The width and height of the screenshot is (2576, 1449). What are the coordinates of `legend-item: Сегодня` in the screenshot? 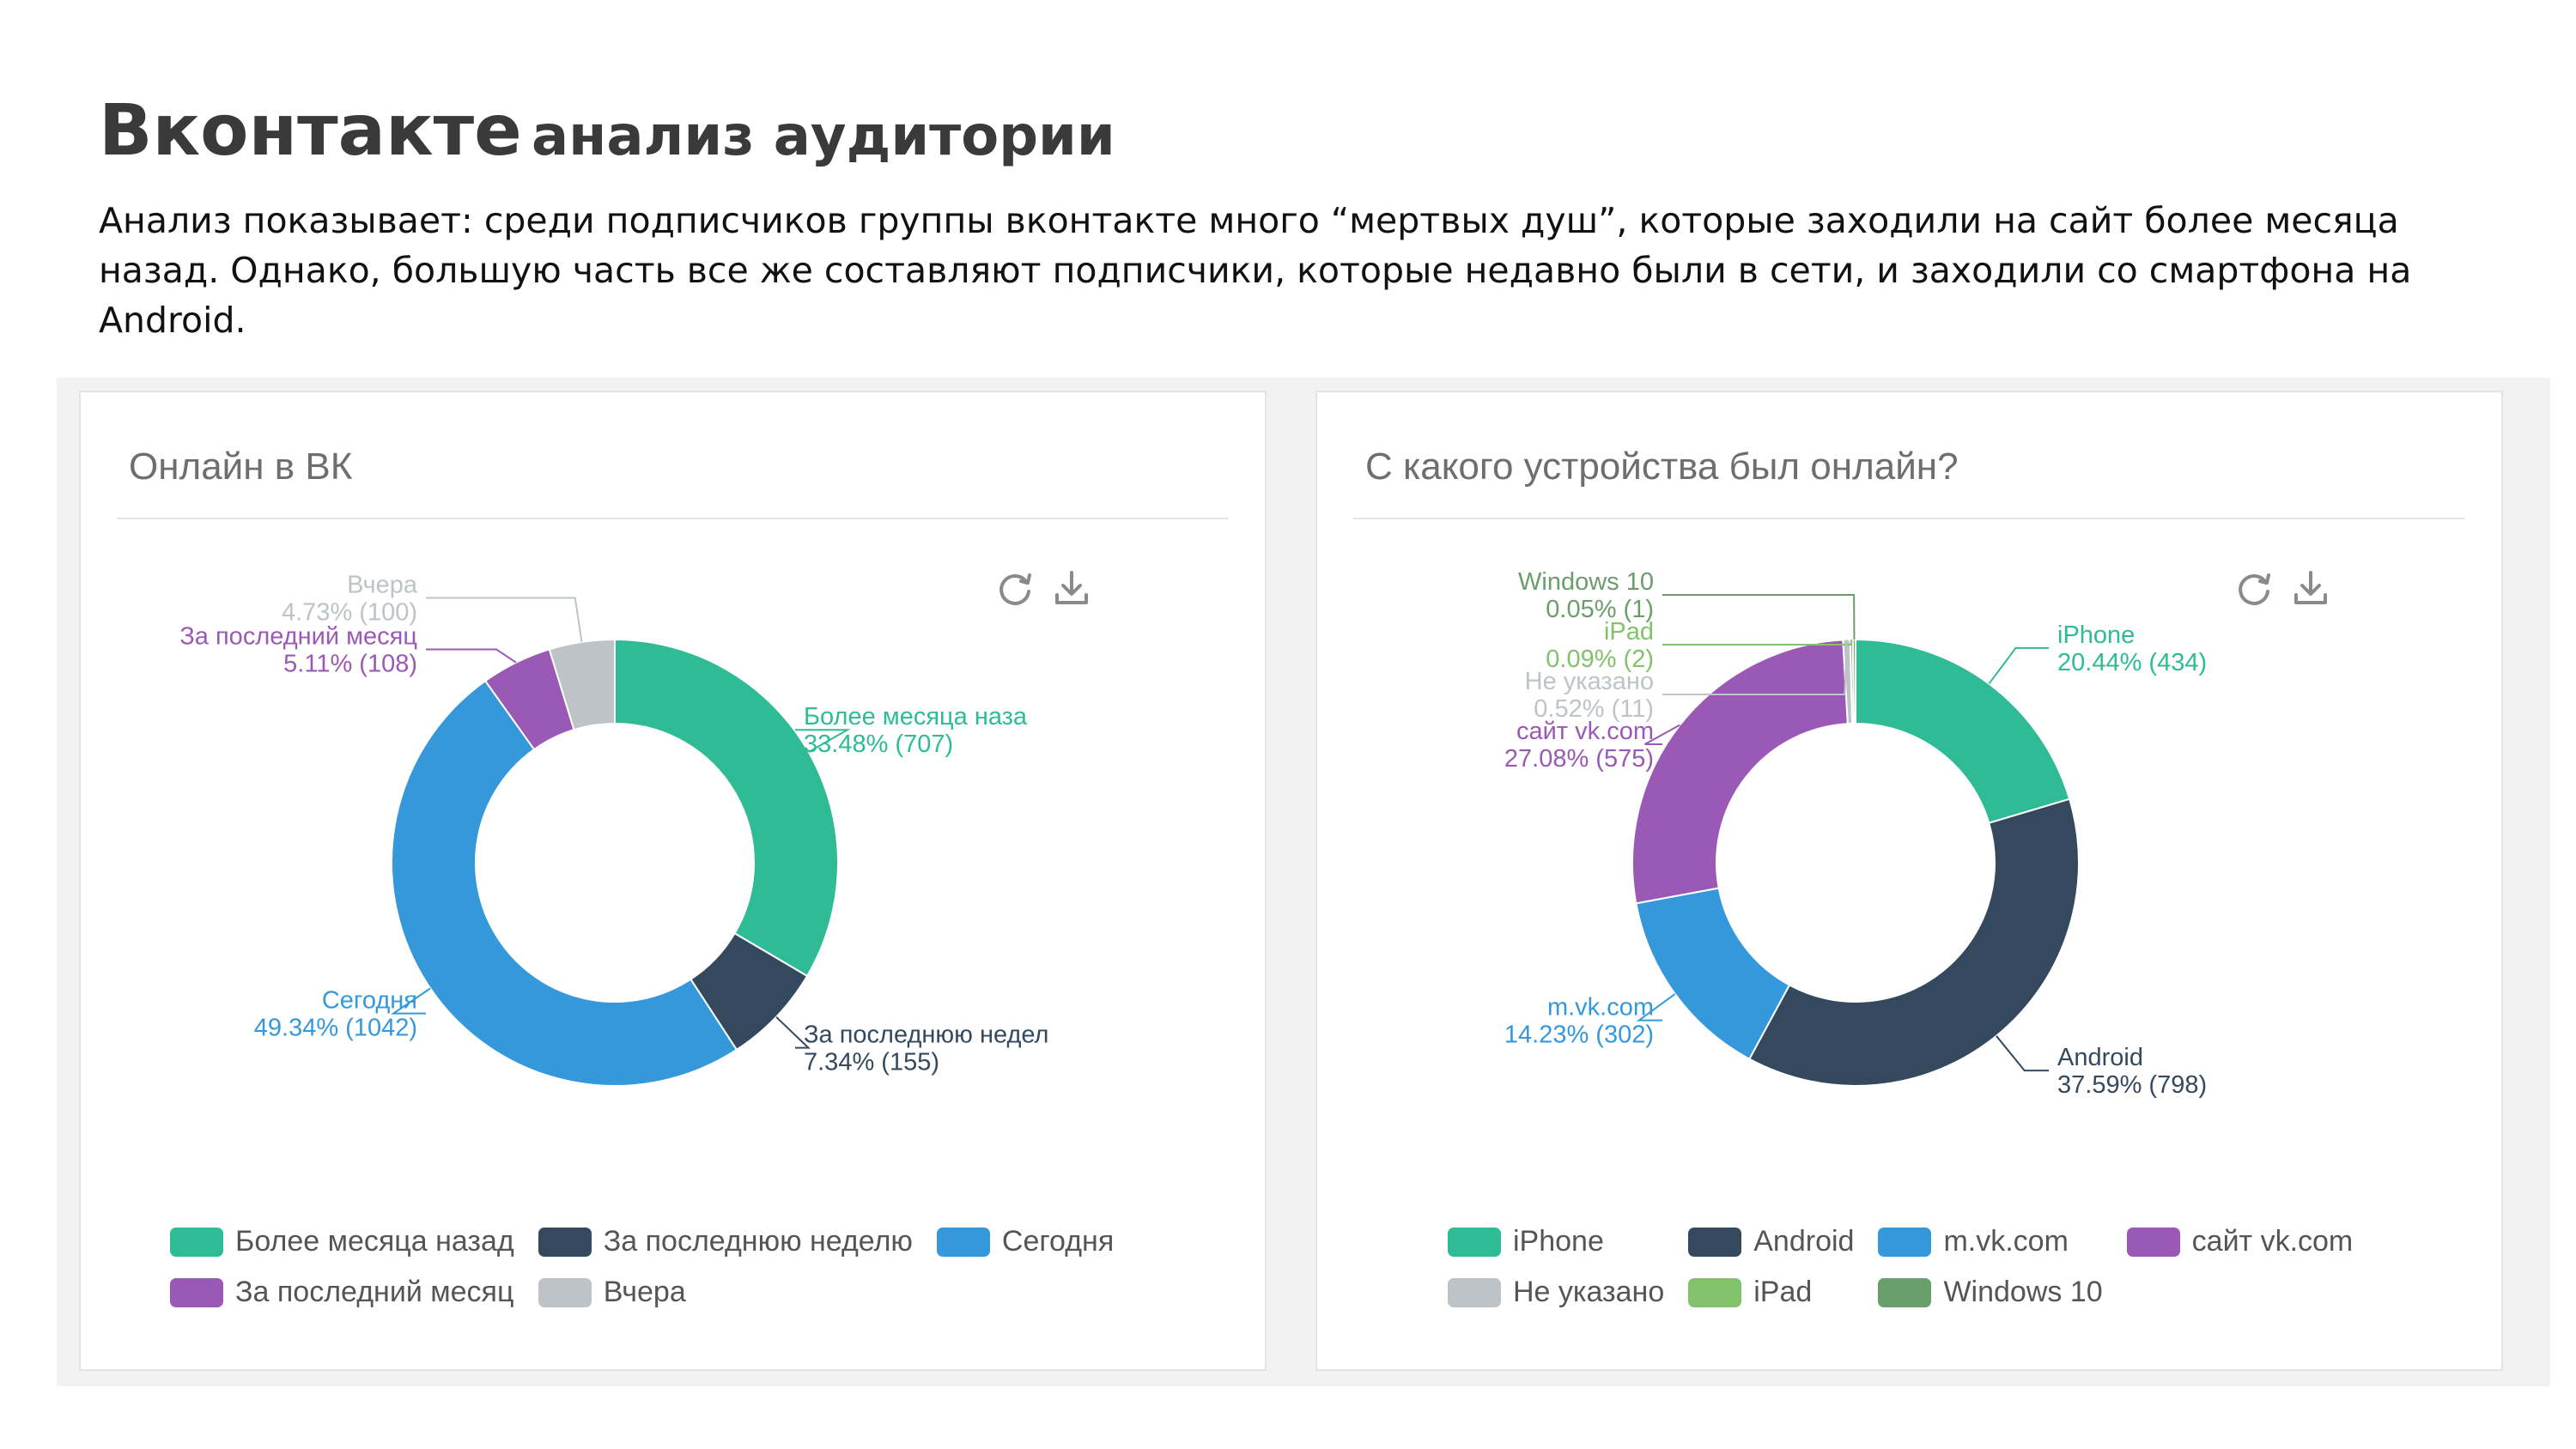 It's located at (1025, 1241).